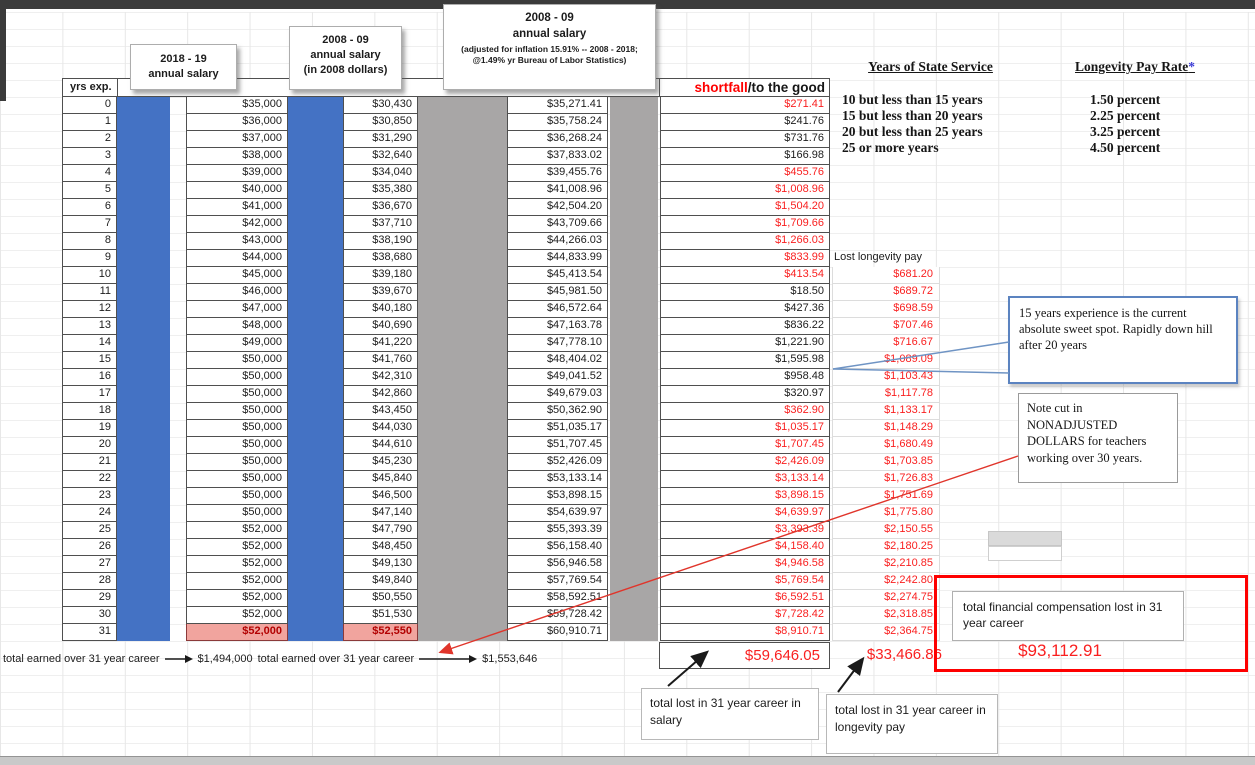 This screenshot has width=1255, height=765. What do you see at coordinates (878, 257) in the screenshot?
I see `lost-longevity-pay-label: Lost longevity pay` at bounding box center [878, 257].